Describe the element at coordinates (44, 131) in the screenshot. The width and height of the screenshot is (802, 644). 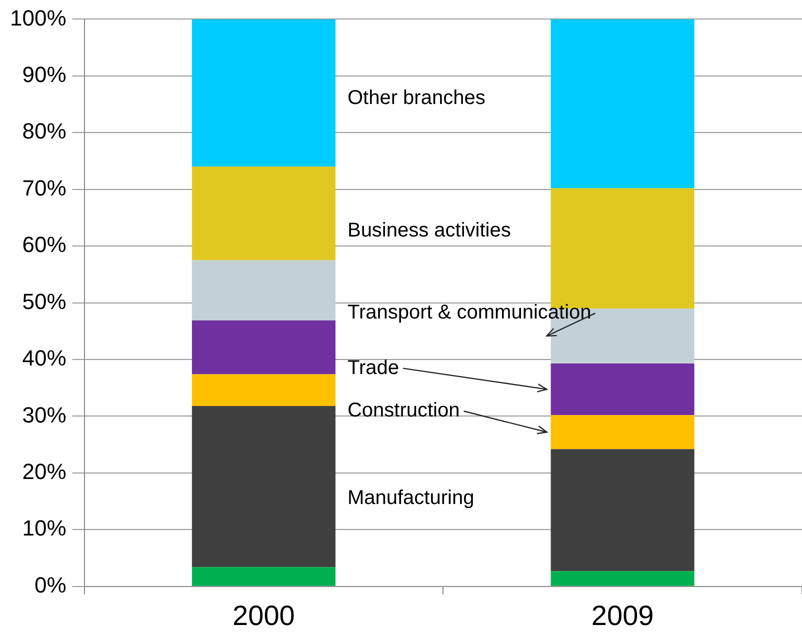
I see `y-tick-label: 80%` at that location.